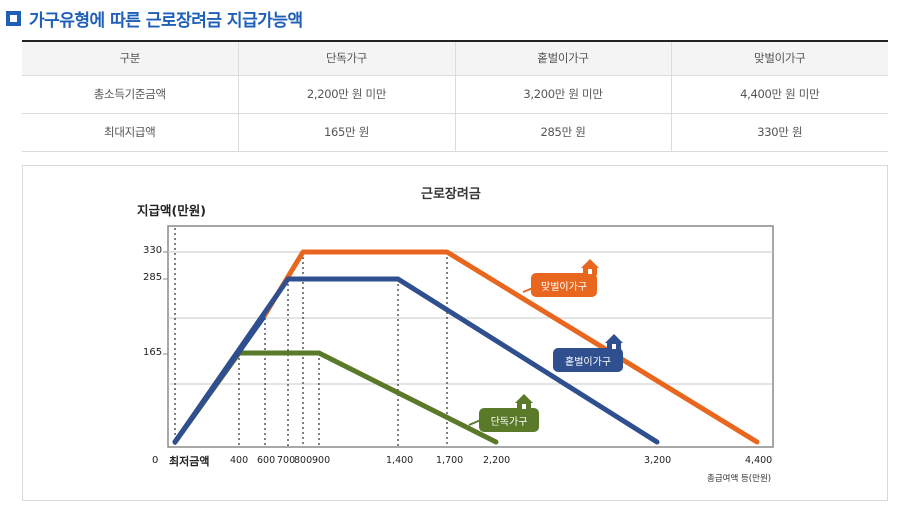  Describe the element at coordinates (153, 277) in the screenshot. I see `y-tick-285: 285` at that location.